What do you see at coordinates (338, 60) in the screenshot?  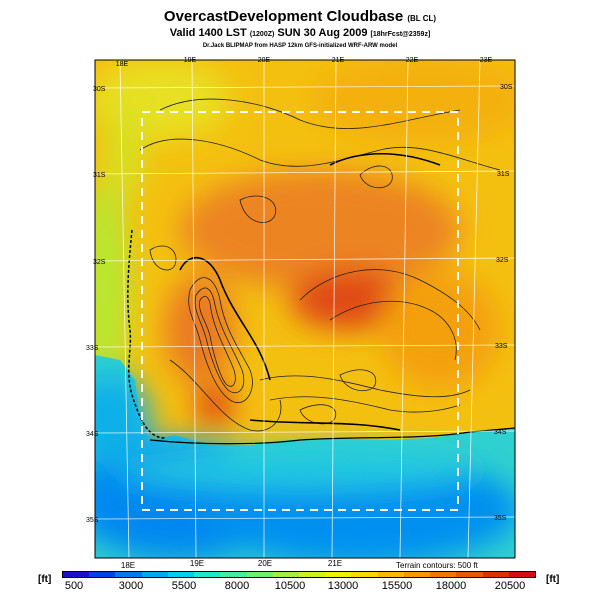 I see `top-lon-label: 21E` at bounding box center [338, 60].